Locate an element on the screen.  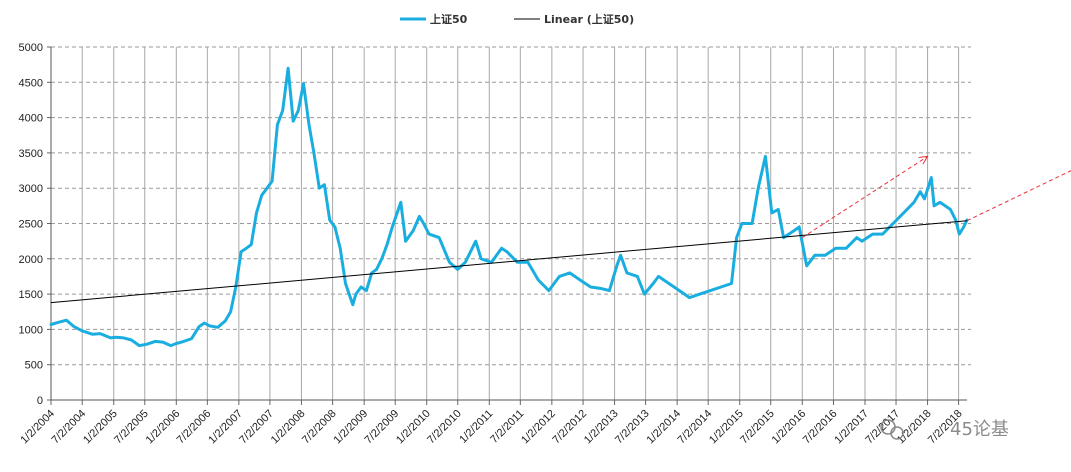
y-tick-label-5: 2500 is located at coordinates (31, 225).